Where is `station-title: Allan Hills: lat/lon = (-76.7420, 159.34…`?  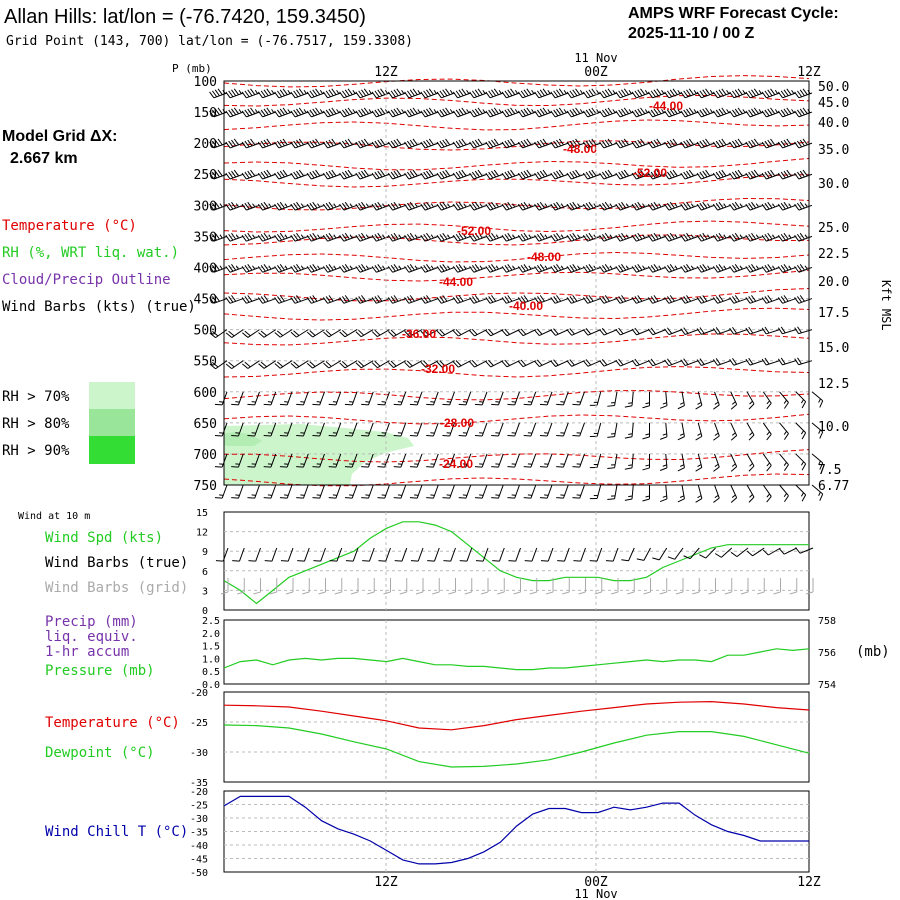 station-title: Allan Hills: lat/lon = (-76.7420, 159.34… is located at coordinates (185, 17).